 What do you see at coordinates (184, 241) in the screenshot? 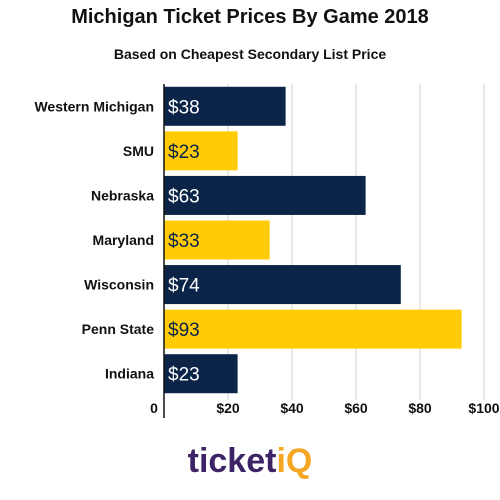
I see `bar-value-label: $33` at bounding box center [184, 241].